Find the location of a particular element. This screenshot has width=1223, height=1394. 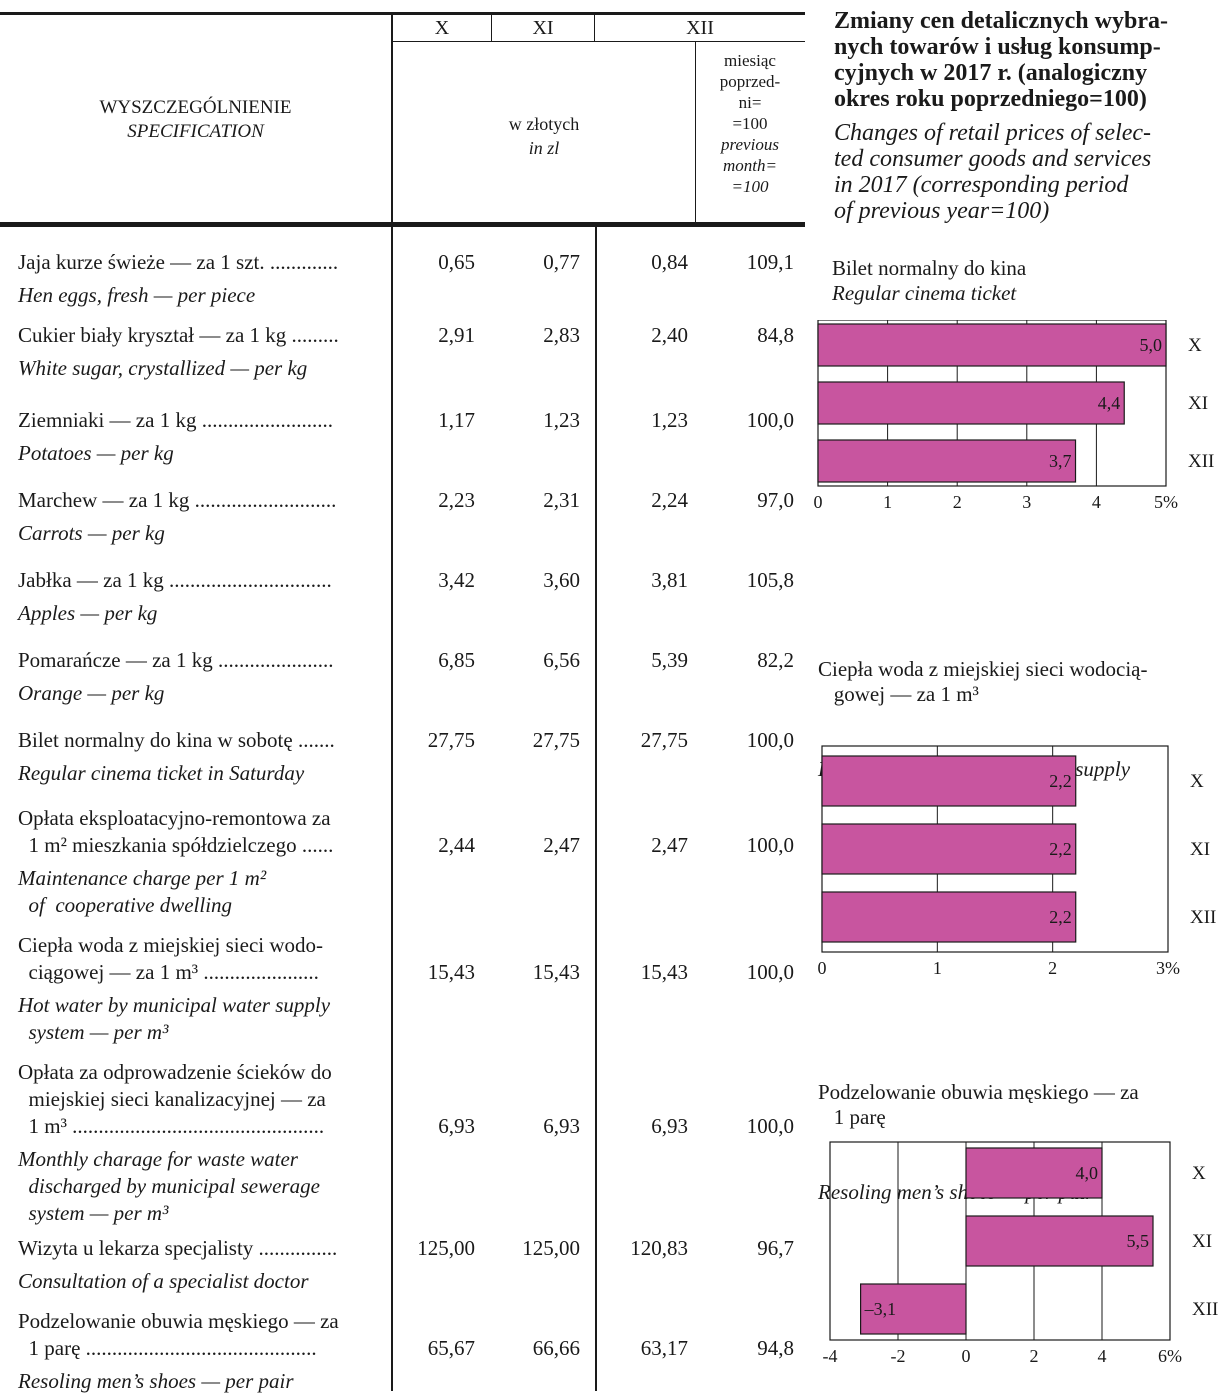

bar-value-label: 2,2 is located at coordinates (1060, 917).